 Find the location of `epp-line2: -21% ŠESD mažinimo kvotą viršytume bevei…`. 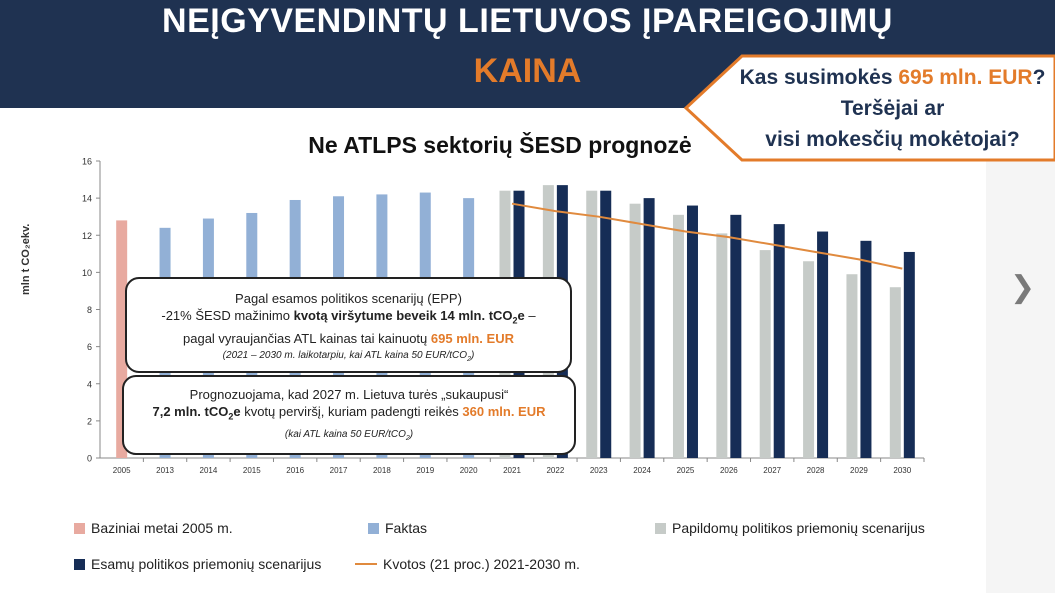

epp-line2: -21% ŠESD mažinimo kvotą viršytume bevei… is located at coordinates (348, 317).